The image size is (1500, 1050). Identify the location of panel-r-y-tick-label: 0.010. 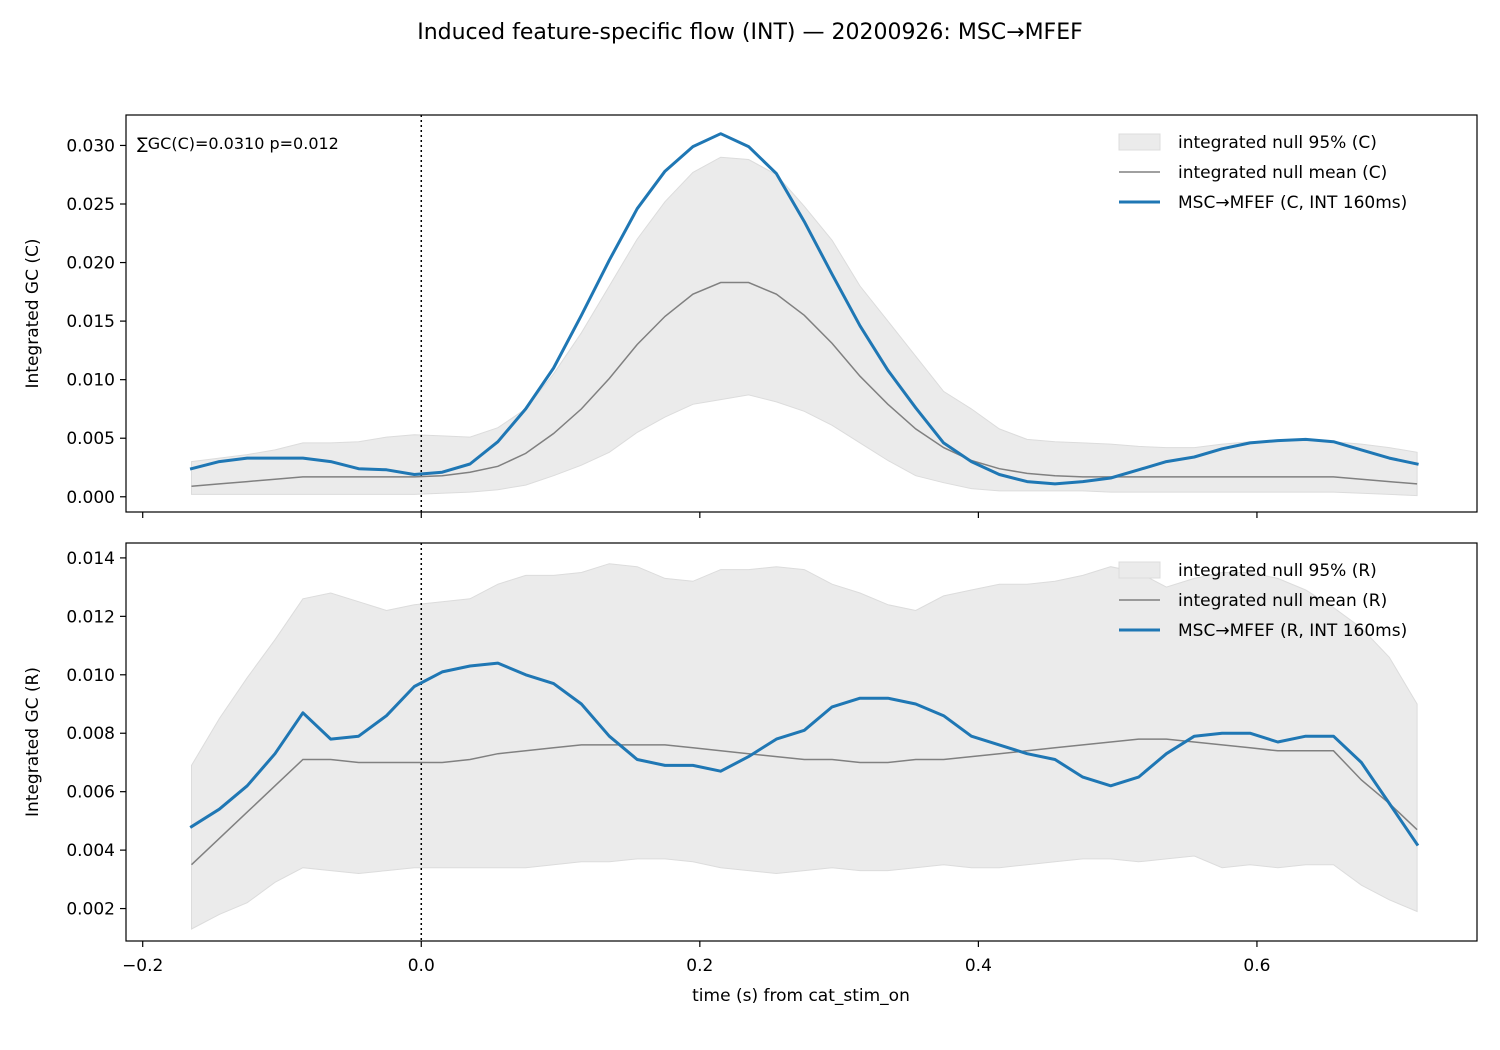
(90, 676).